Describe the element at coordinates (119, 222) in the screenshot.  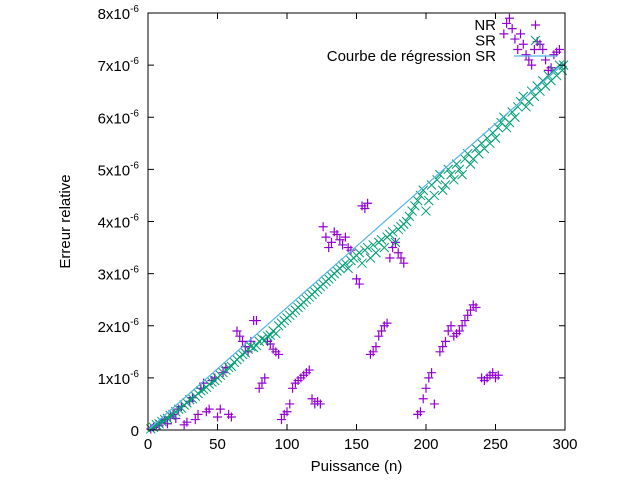
I see `y-tick-label: 4x10⁻⁶` at that location.